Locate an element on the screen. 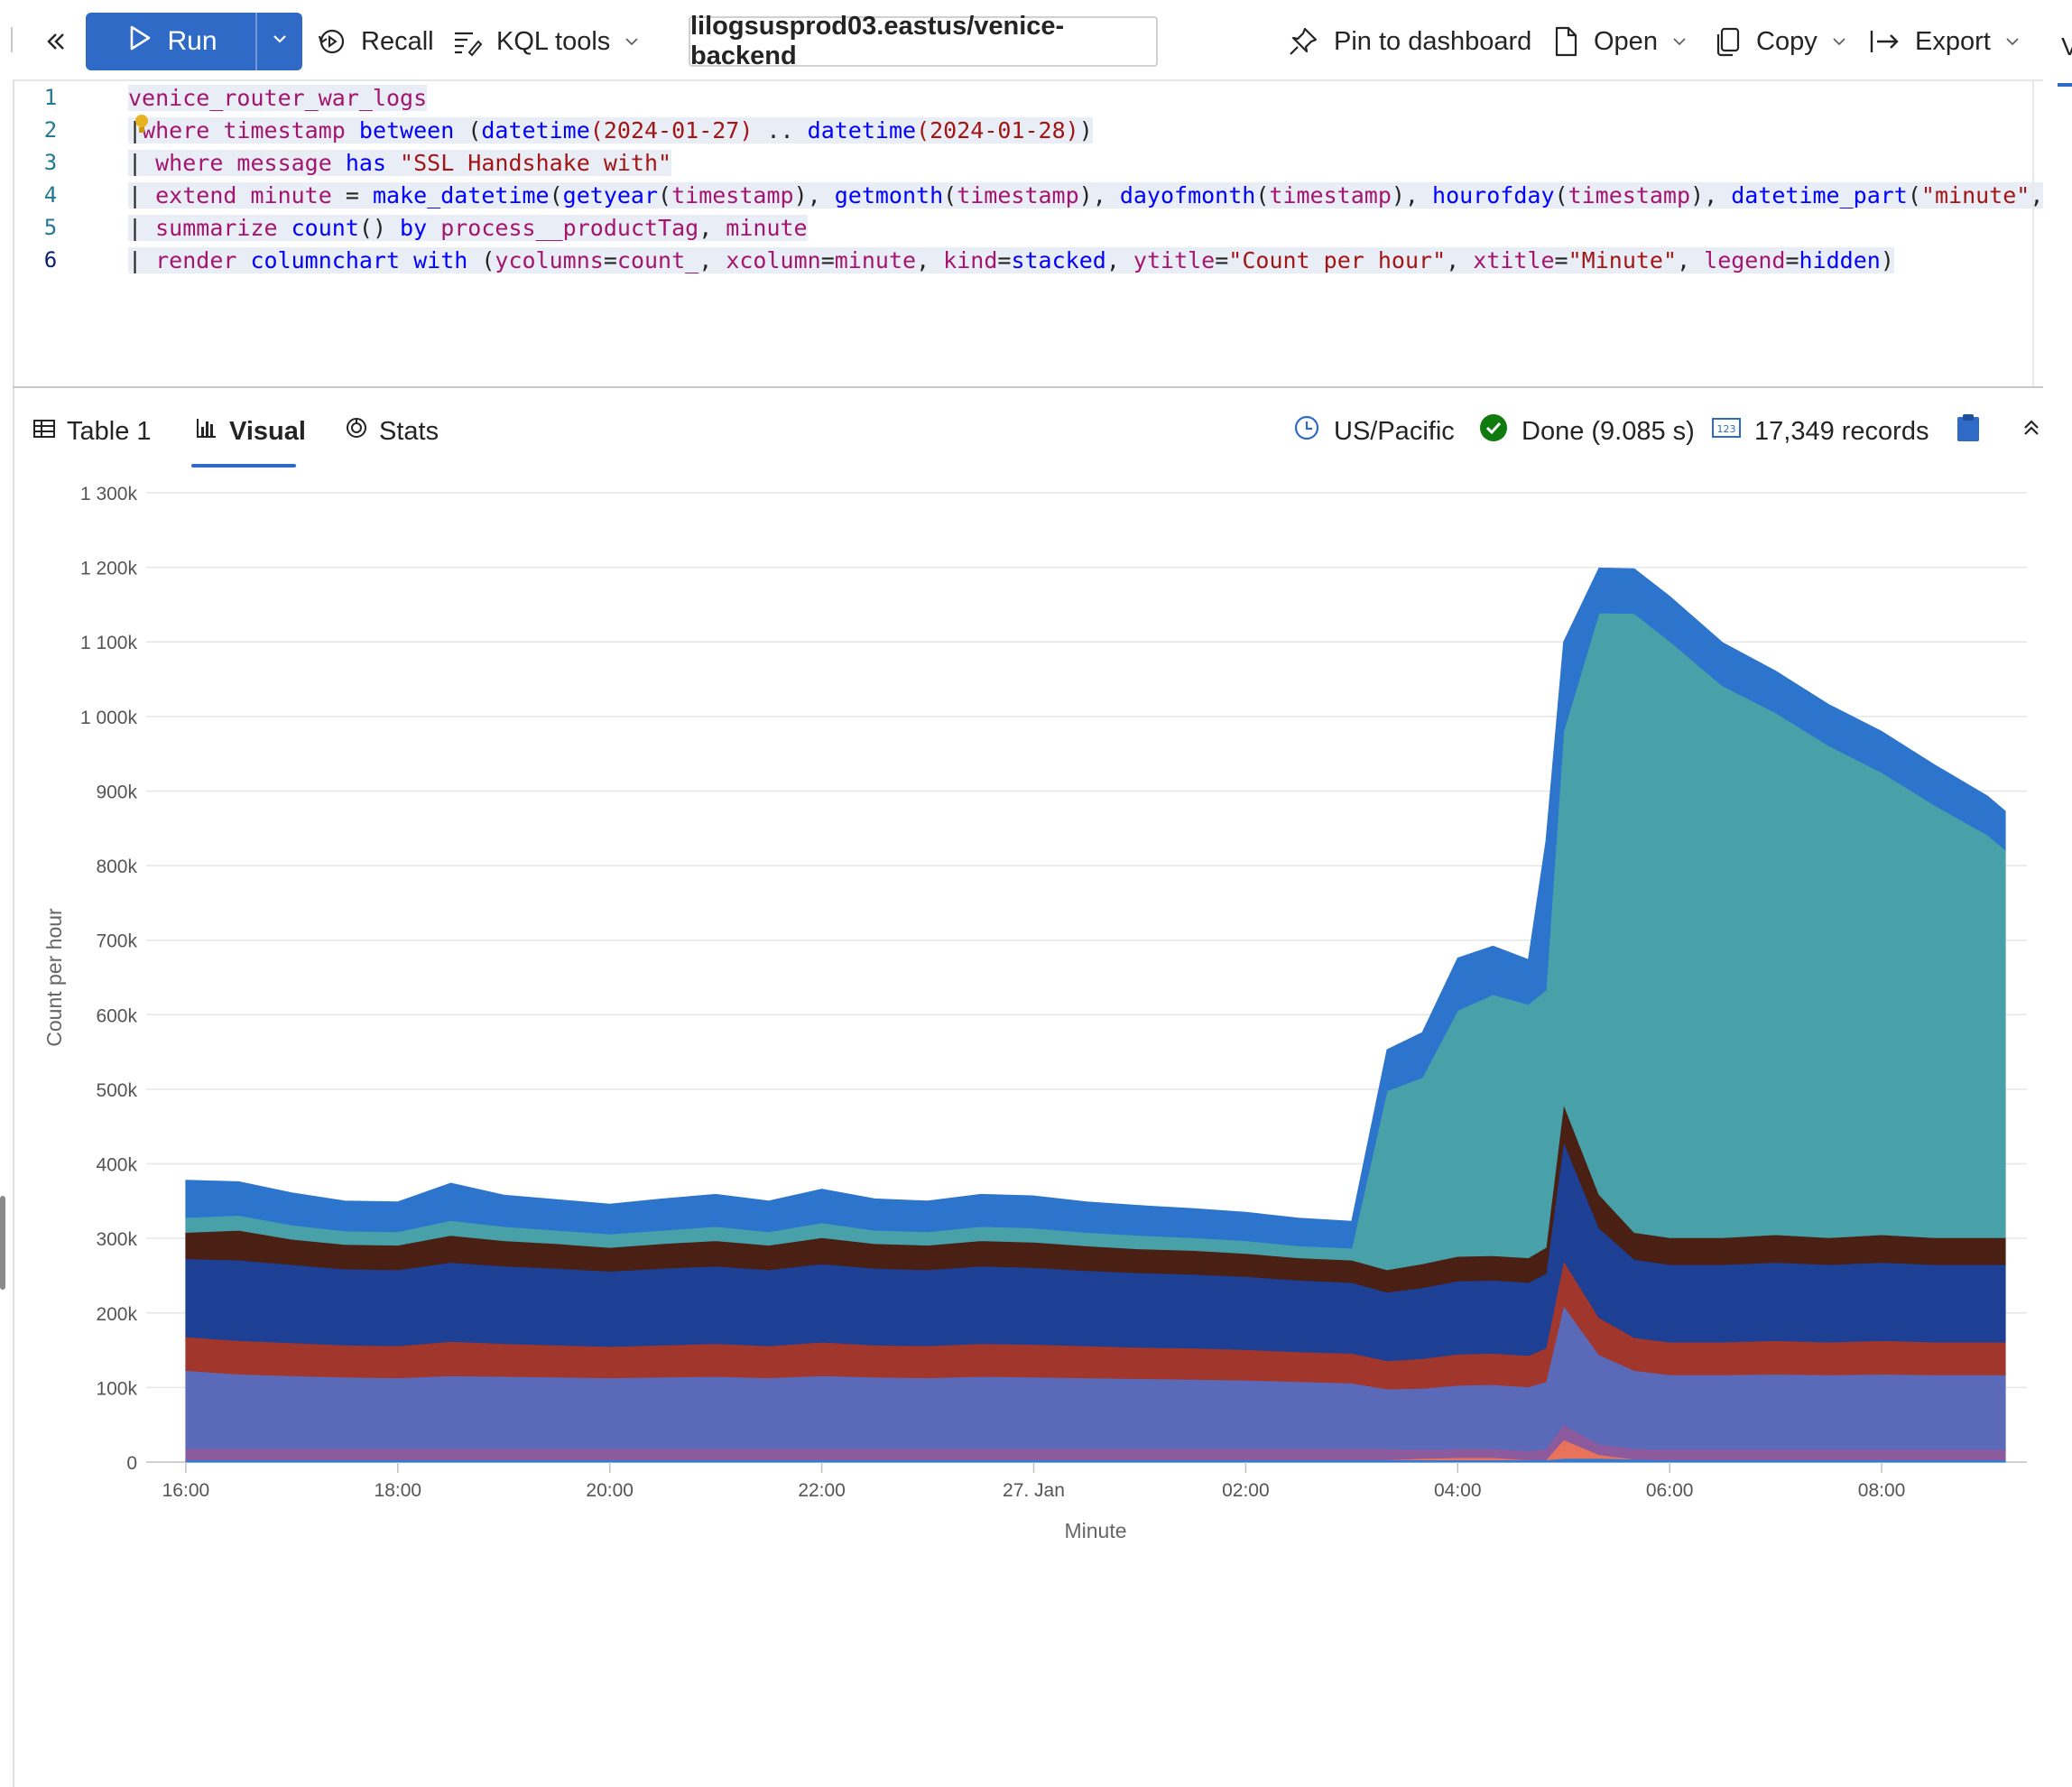 The image size is (2072, 1787). bar-chart-icon is located at coordinates (206, 431).